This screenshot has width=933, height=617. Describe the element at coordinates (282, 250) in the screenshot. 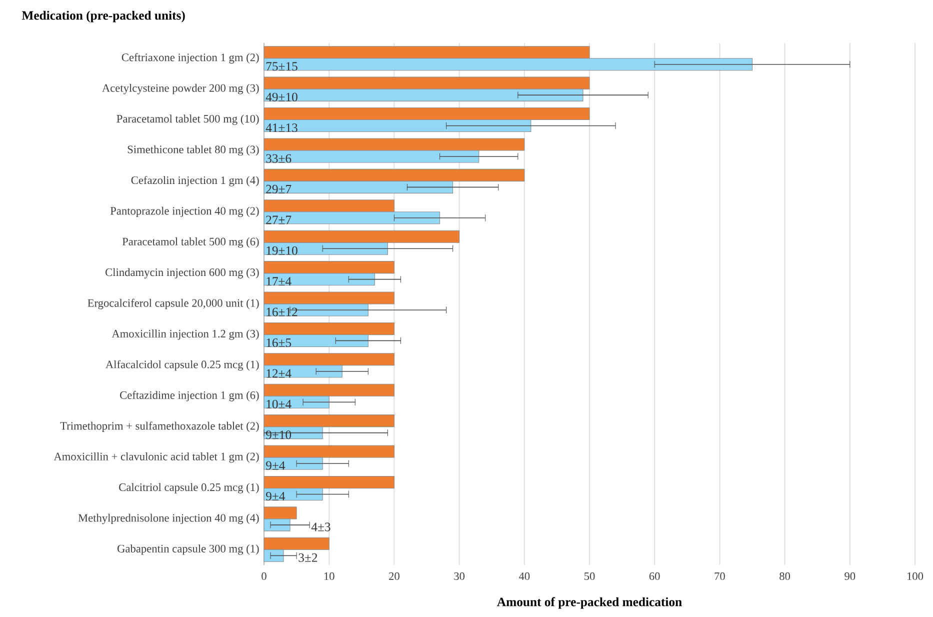

I see `data-label: 19±10` at that location.